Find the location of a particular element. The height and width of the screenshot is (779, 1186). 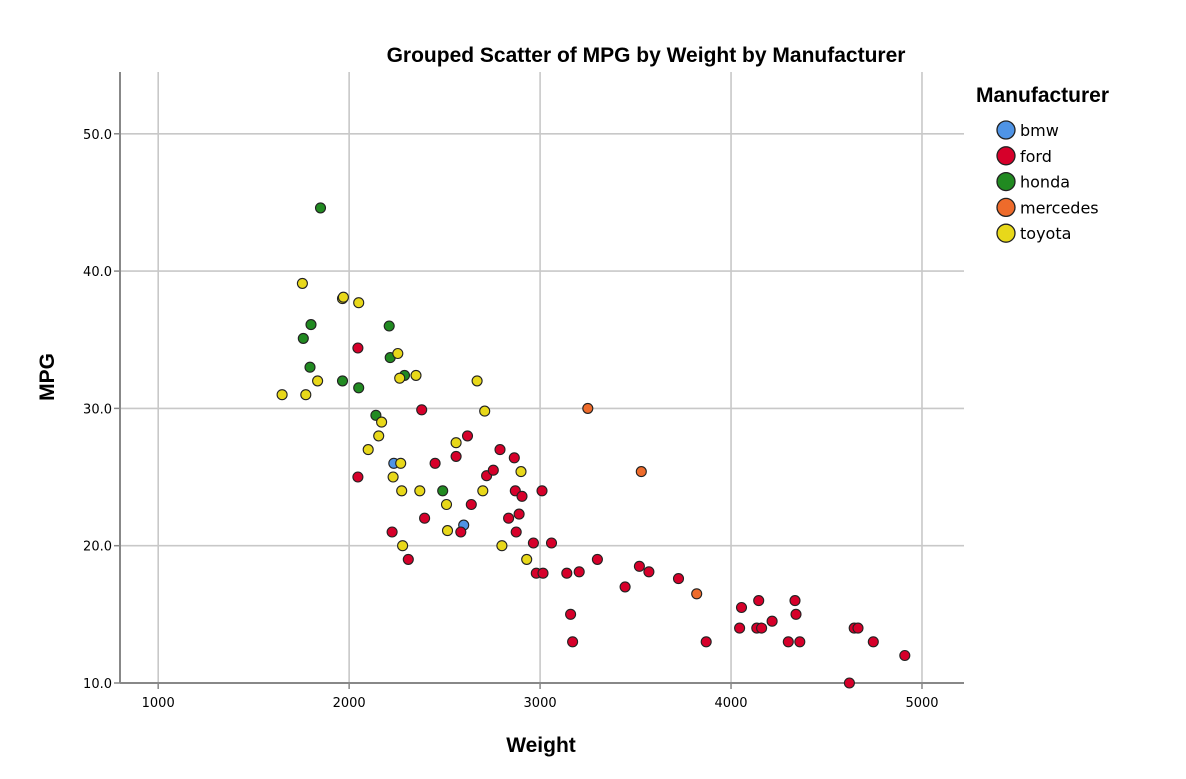

y-tick-label: 40.0 is located at coordinates (97, 272).